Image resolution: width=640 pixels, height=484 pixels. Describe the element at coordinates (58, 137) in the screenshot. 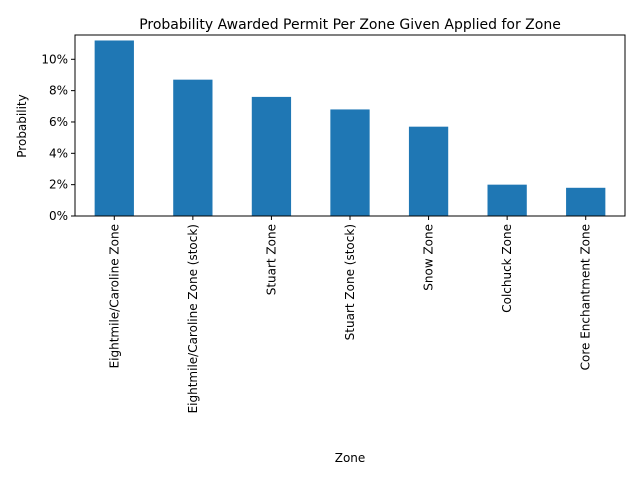

I see `y-axis: 0% 2% 4% 6% 8% 10%` at that location.